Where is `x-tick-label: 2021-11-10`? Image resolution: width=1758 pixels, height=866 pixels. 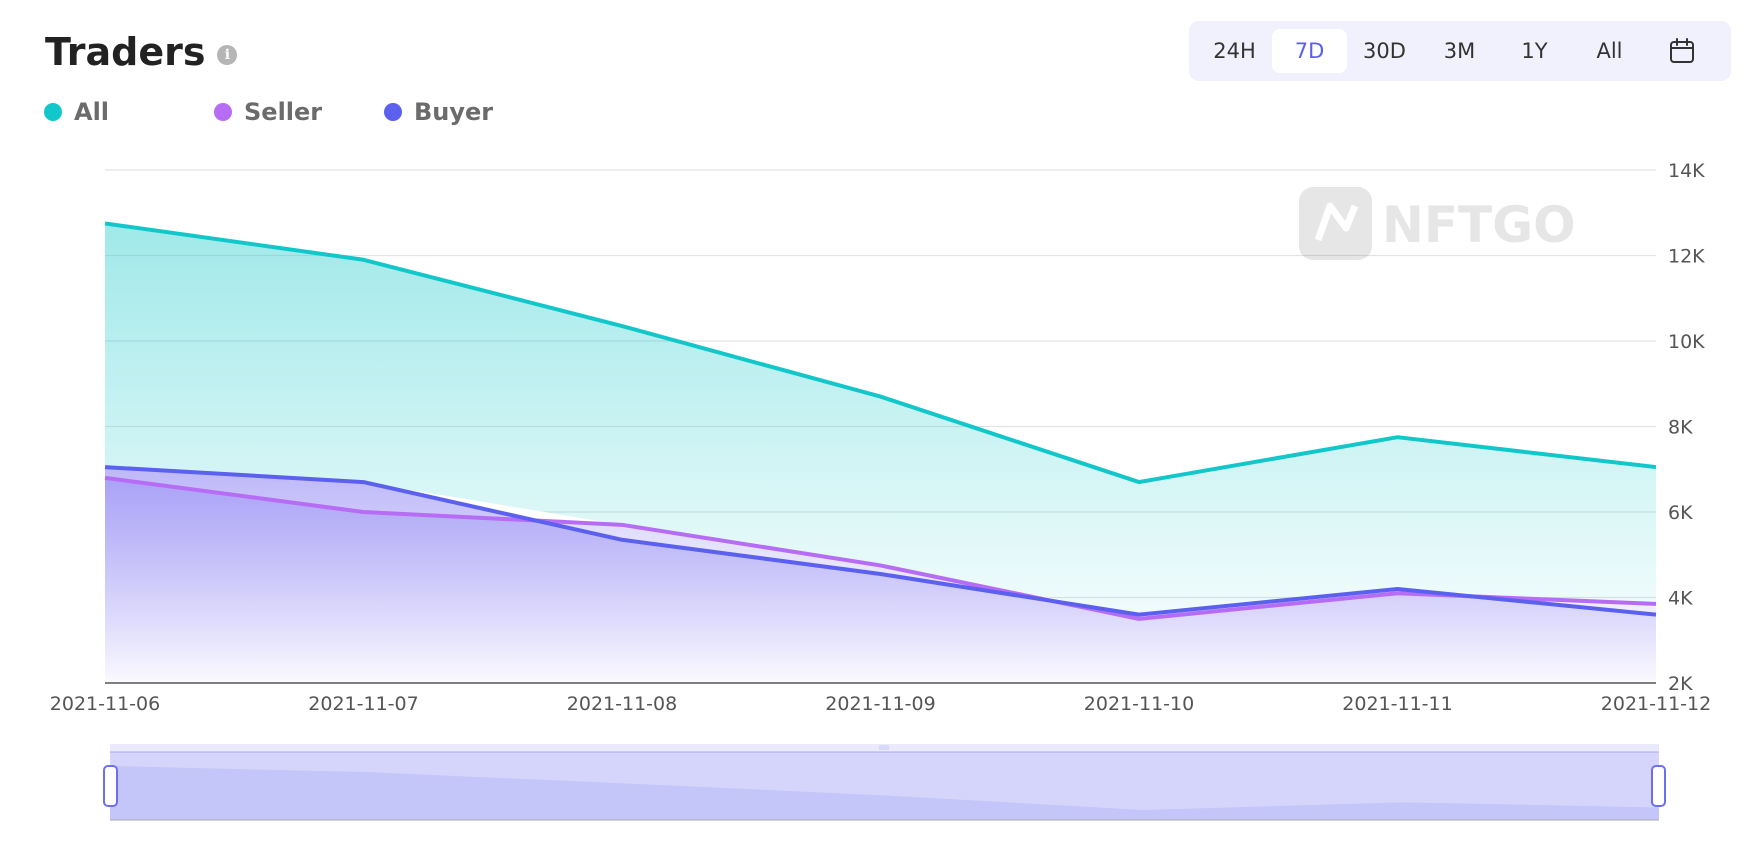
x-tick-label: 2021-11-10 is located at coordinates (1139, 704).